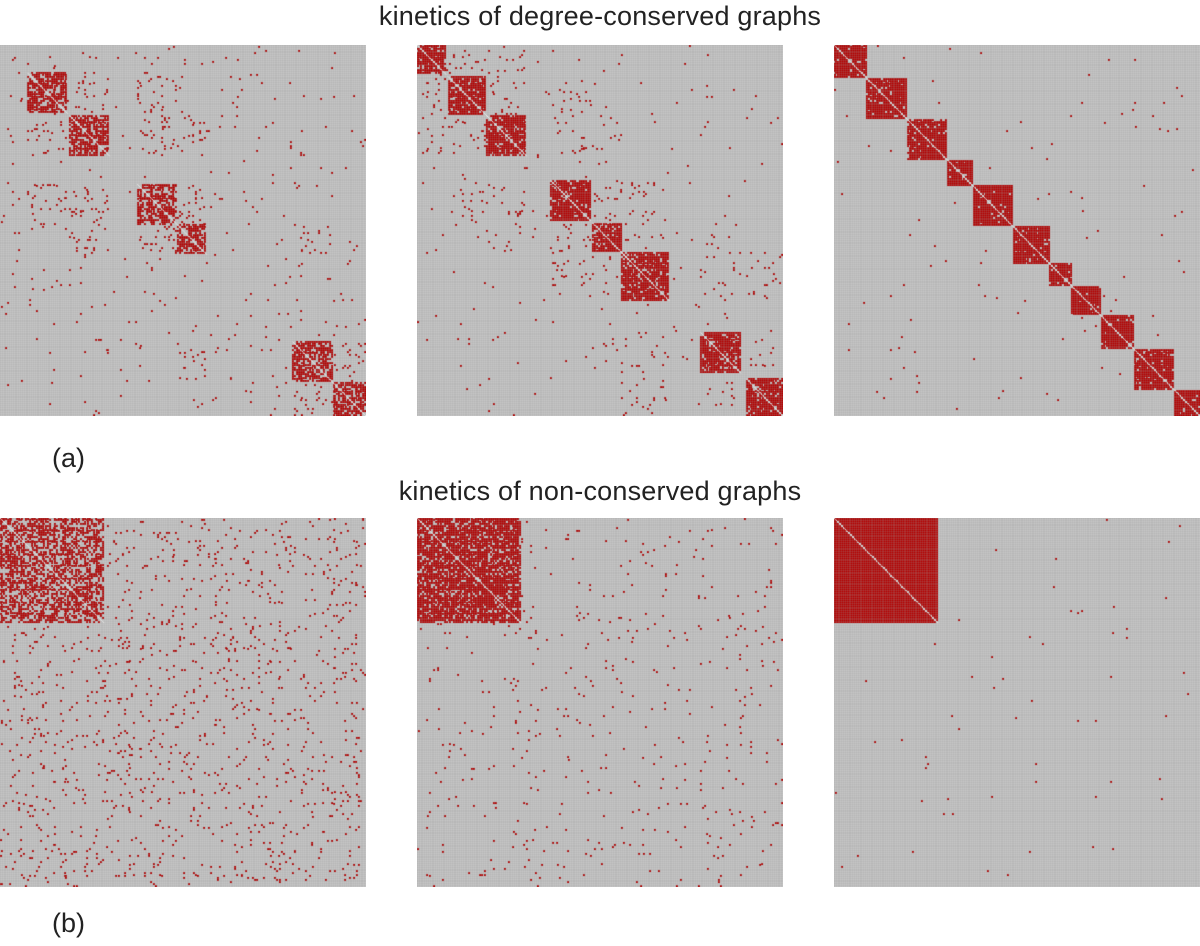 The image size is (1200, 946). Describe the element at coordinates (68, 923) in the screenshot. I see `panel-label-b: (b)` at that location.